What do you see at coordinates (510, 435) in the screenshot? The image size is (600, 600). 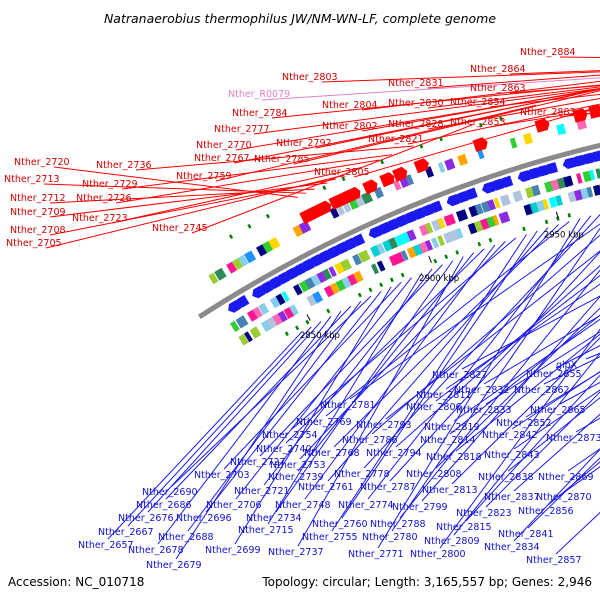 I see `reverse-gene-label: Nther_2842` at bounding box center [510, 435].